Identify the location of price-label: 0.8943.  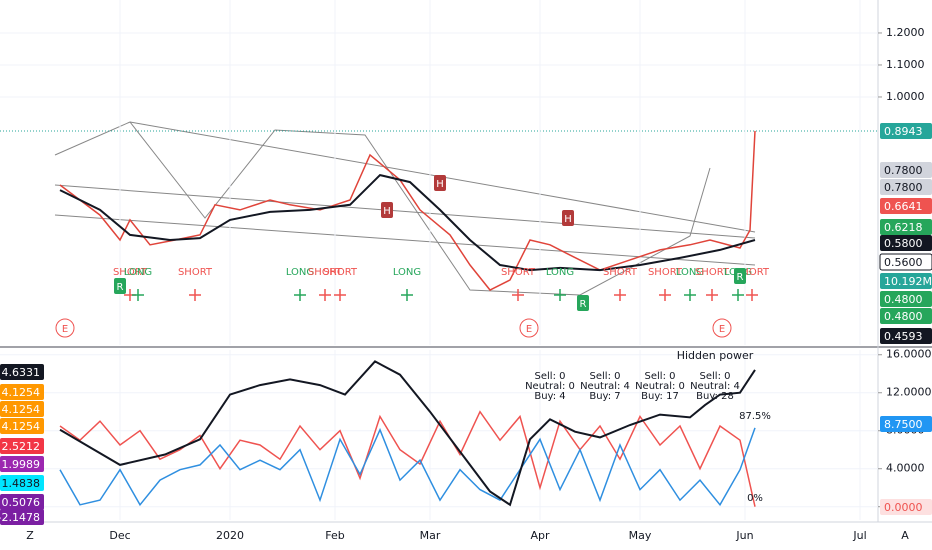
(906, 131).